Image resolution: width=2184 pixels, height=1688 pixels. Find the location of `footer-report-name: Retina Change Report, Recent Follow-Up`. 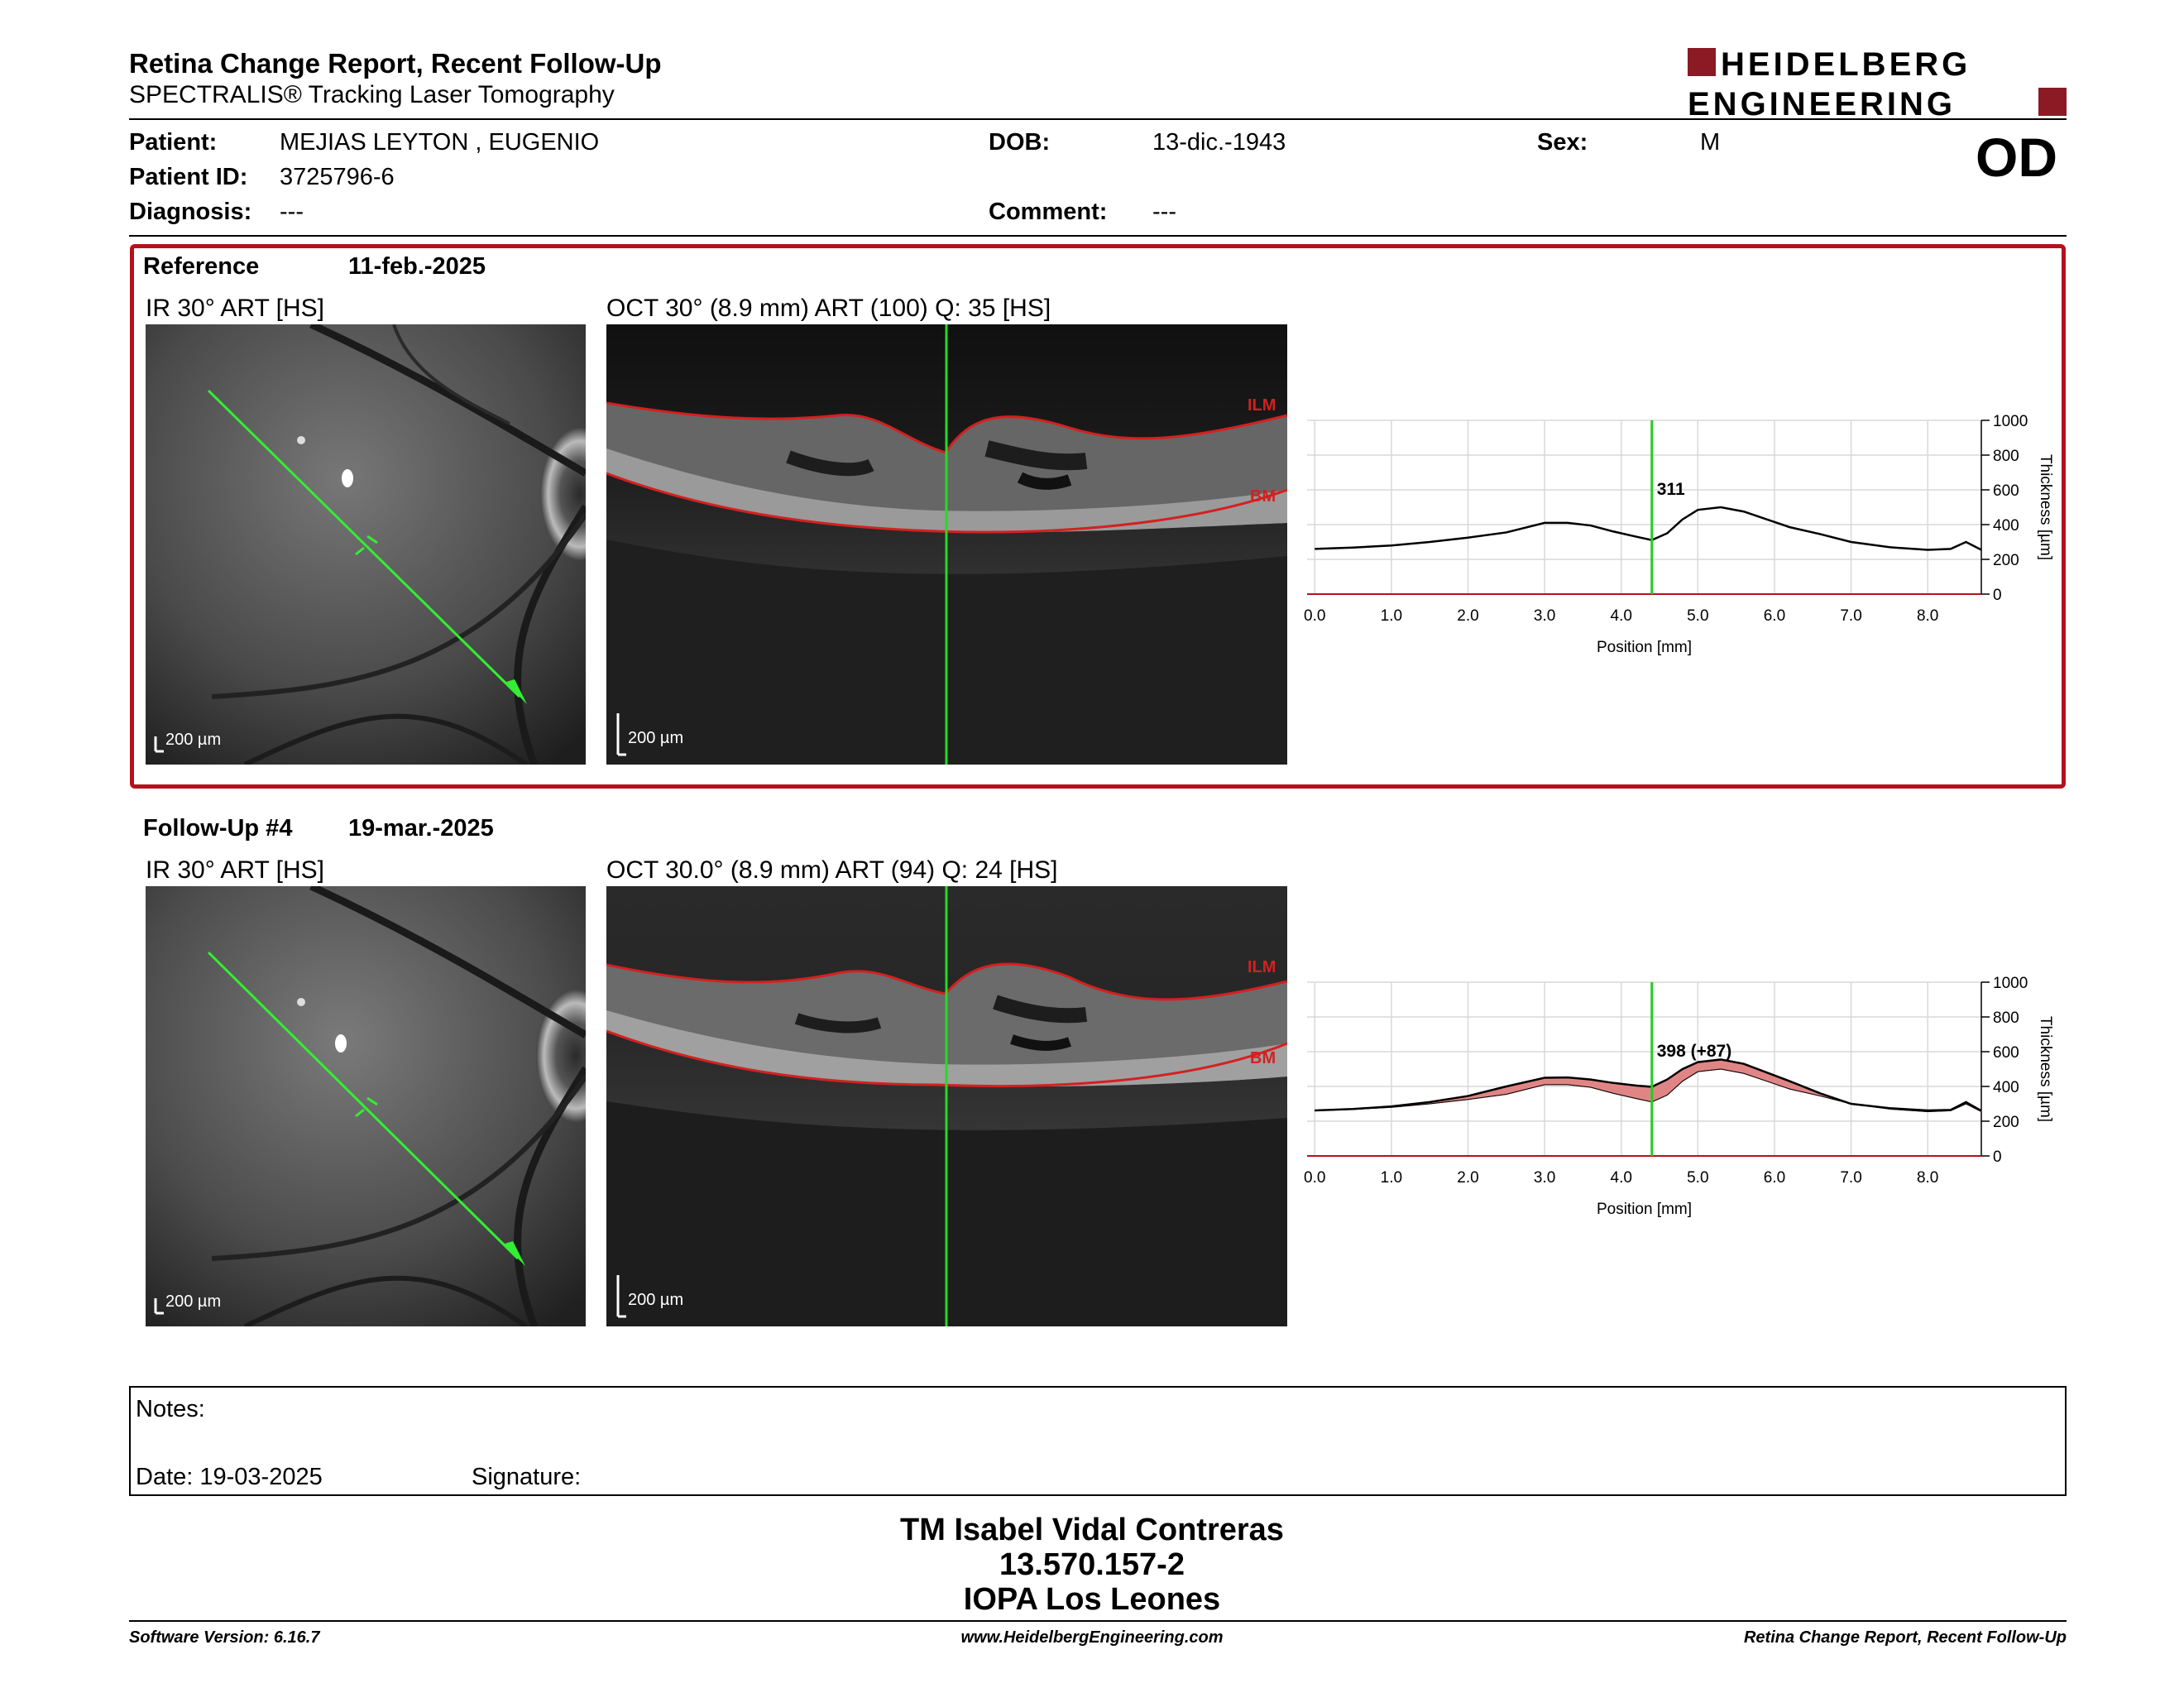

footer-report-name: Retina Change Report, Recent Follow-Up is located at coordinates (1905, 1637).